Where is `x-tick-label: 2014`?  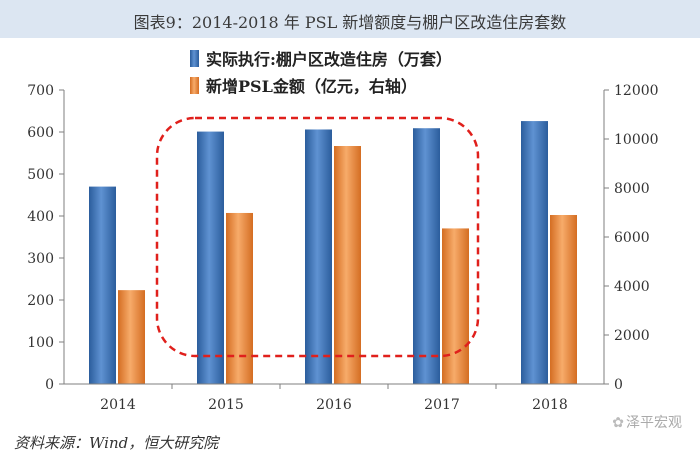
x-tick-label: 2014 is located at coordinates (118, 405).